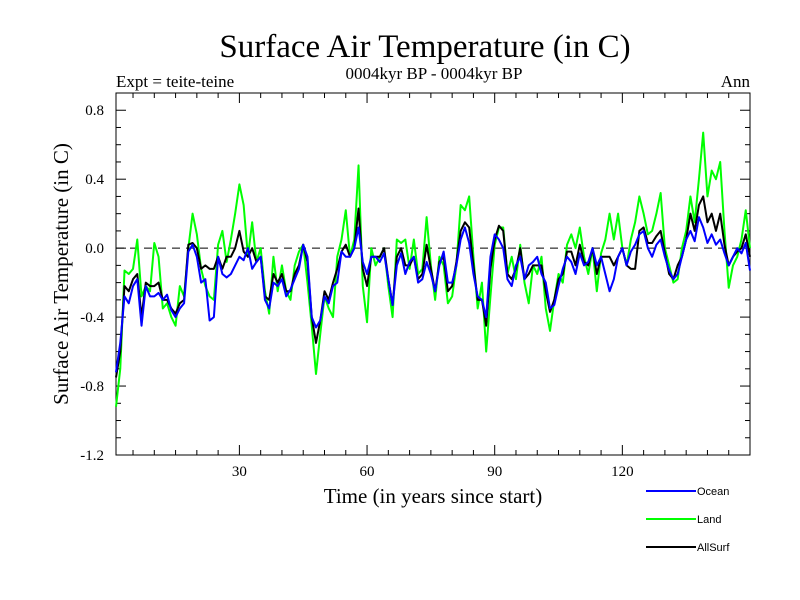  What do you see at coordinates (94, 249) in the screenshot?
I see `y-tick-label: 0.0` at bounding box center [94, 249].